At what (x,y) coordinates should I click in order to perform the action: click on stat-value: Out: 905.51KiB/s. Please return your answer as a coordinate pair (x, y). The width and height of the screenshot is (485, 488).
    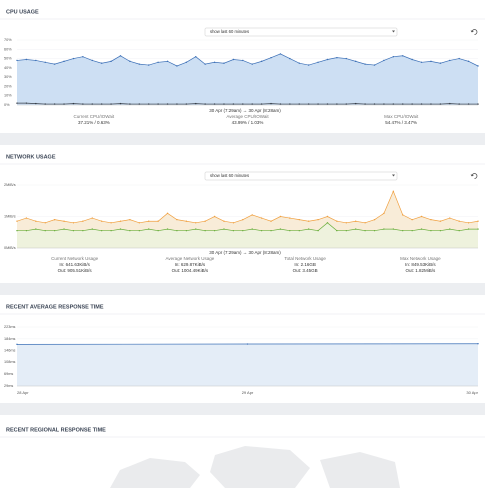
    Looking at the image, I should click on (75, 270).